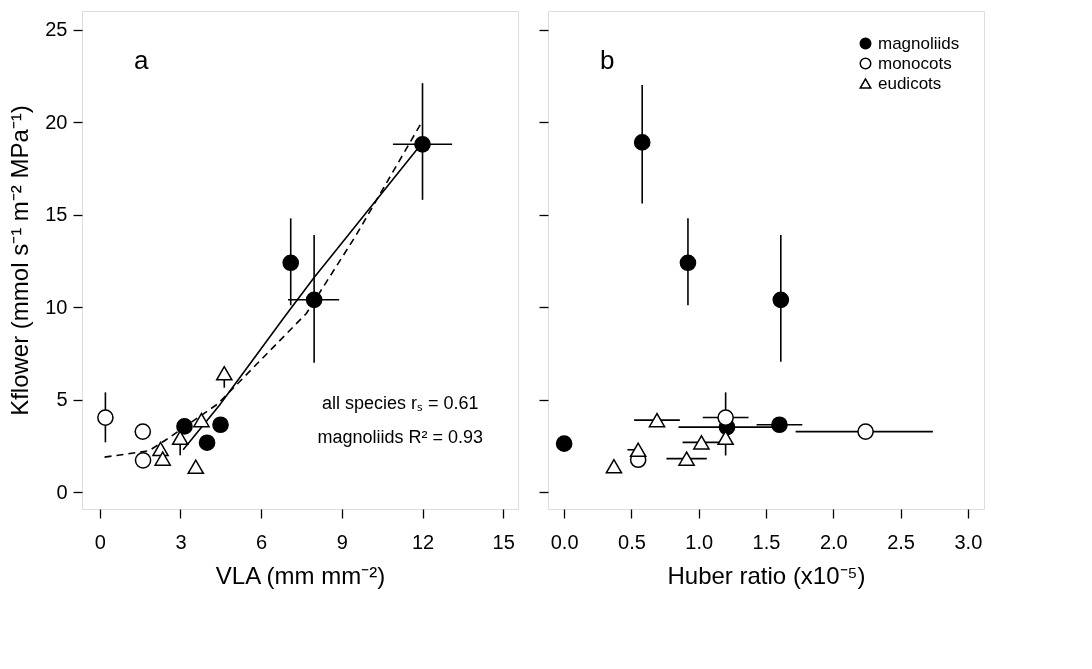 The width and height of the screenshot is (1092, 669). I want to click on y-tick-label: 25, so click(56, 29).